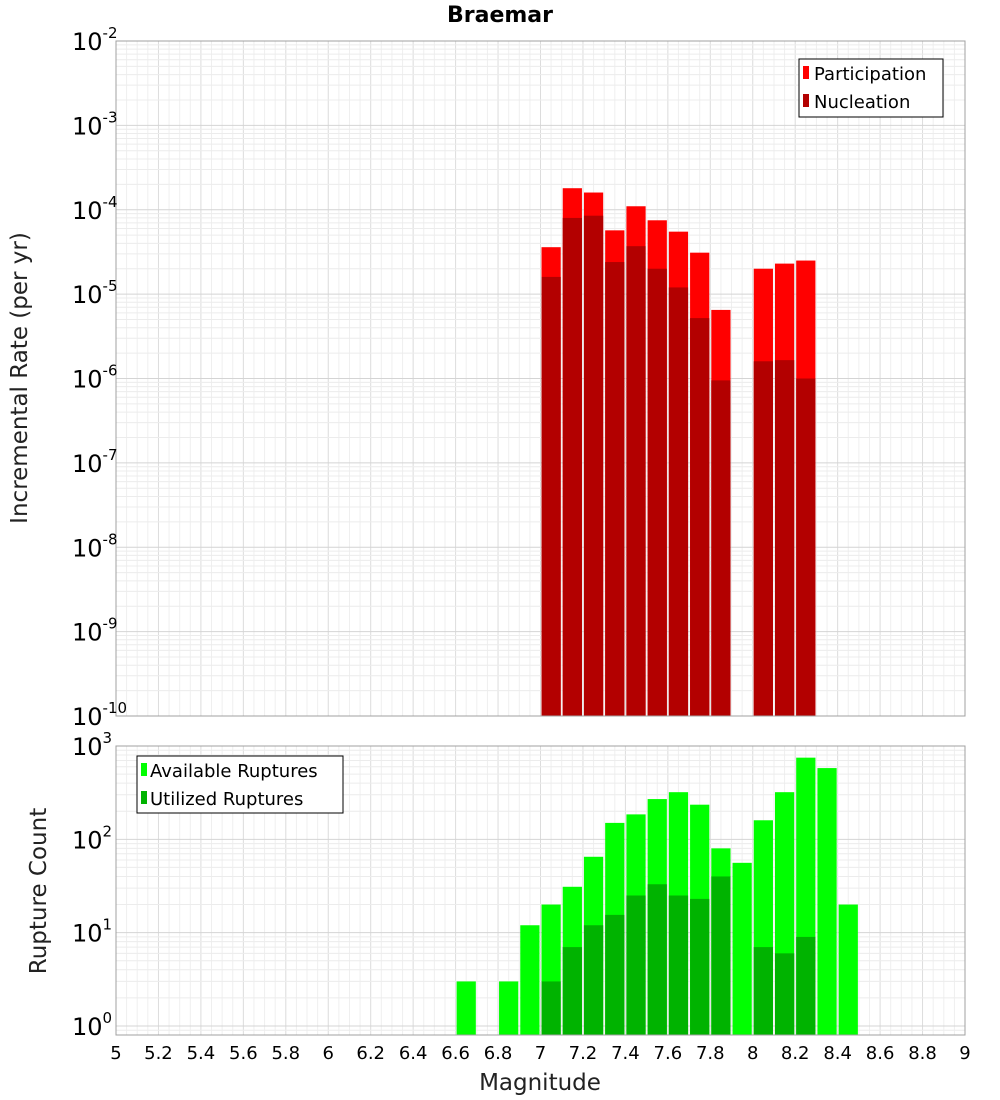  Describe the element at coordinates (243, 1053) in the screenshot. I see `x-tick-label: 5.6` at that location.